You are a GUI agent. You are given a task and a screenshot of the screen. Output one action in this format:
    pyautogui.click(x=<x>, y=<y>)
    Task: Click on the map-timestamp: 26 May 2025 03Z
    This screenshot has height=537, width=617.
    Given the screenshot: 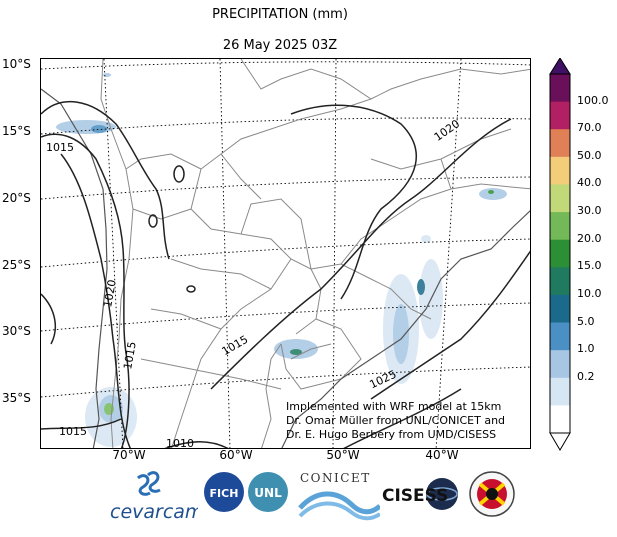 What is the action you would take?
    pyautogui.click(x=280, y=45)
    